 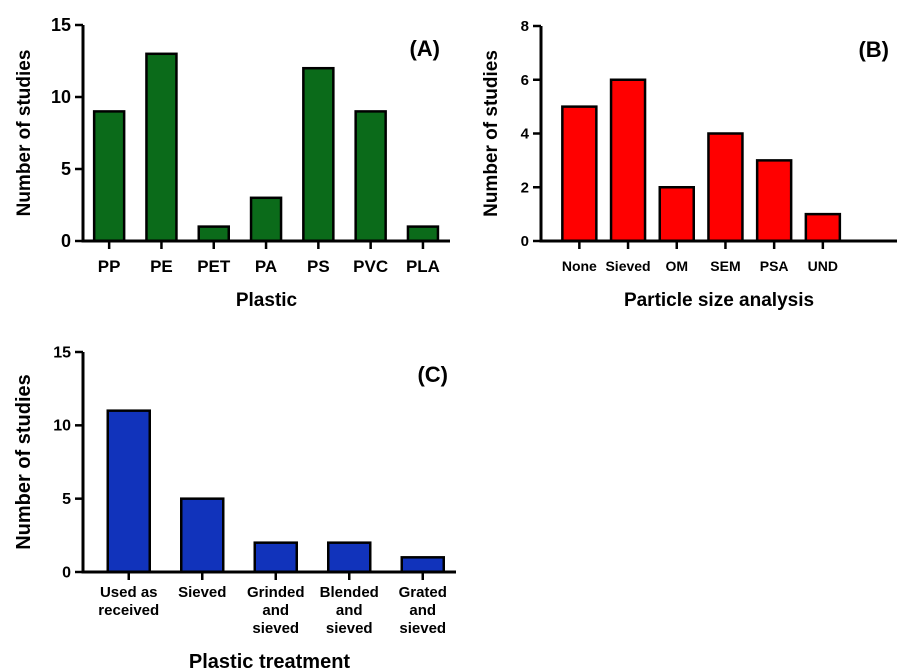 I want to click on x-axis-title: Plastic treatment, so click(x=270, y=661).